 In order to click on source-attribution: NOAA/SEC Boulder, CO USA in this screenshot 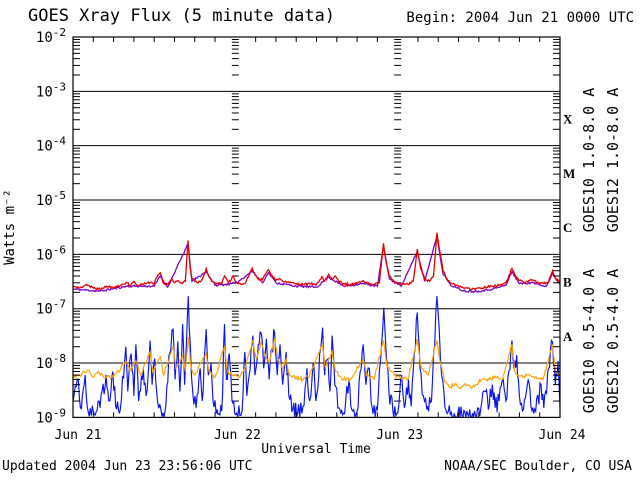, I will do `click(538, 466)`.